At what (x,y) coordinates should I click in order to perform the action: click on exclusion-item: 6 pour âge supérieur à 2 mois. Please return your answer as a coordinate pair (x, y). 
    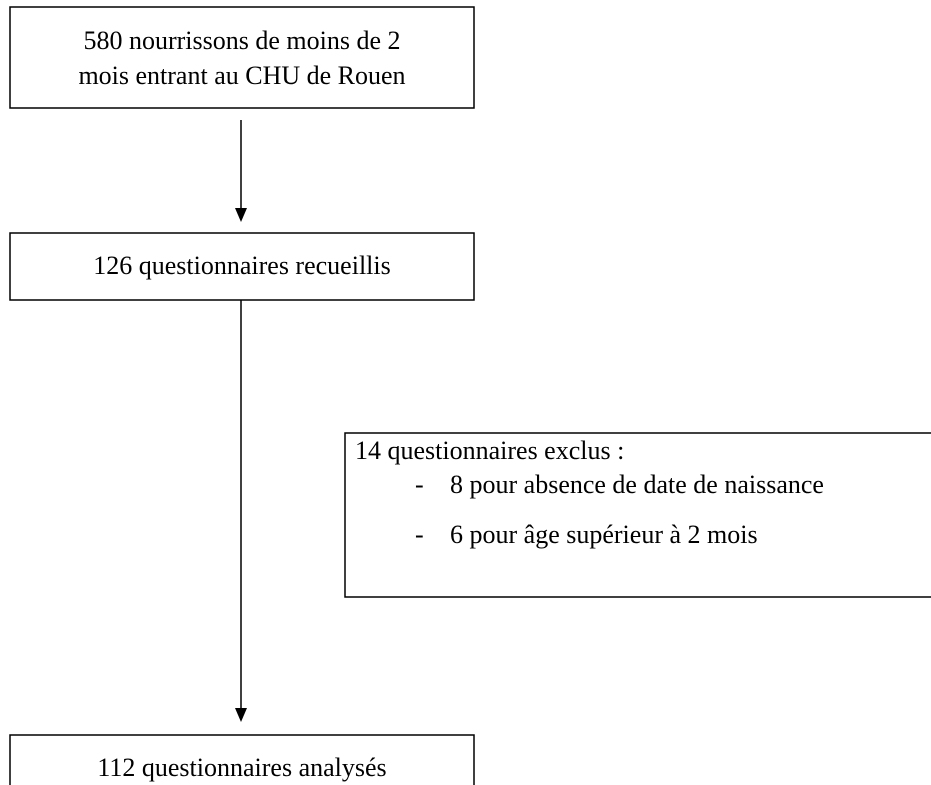
    Looking at the image, I should click on (604, 534).